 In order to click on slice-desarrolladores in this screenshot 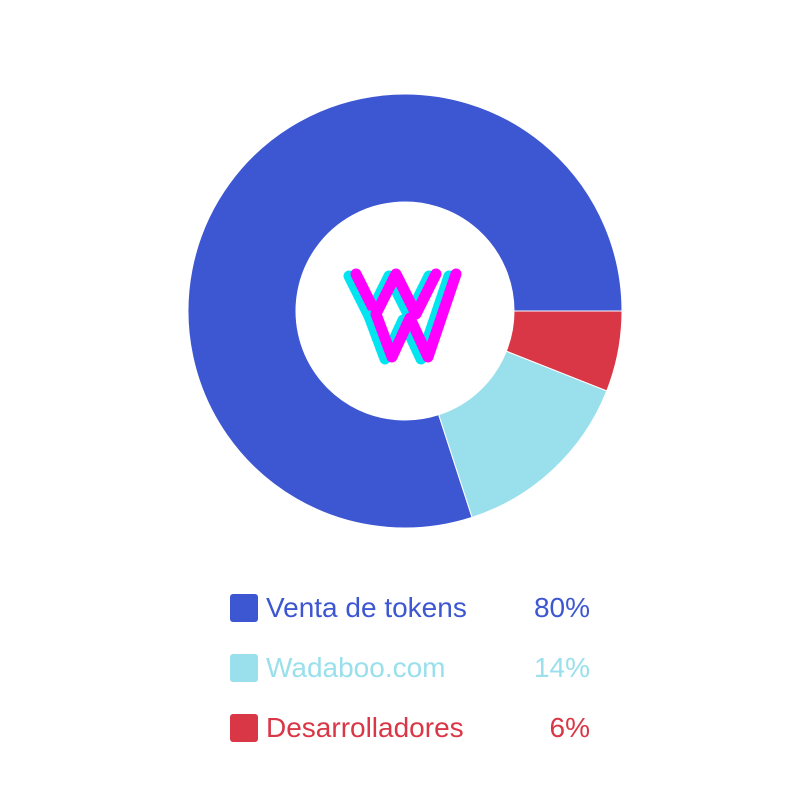, I will do `click(564, 351)`.